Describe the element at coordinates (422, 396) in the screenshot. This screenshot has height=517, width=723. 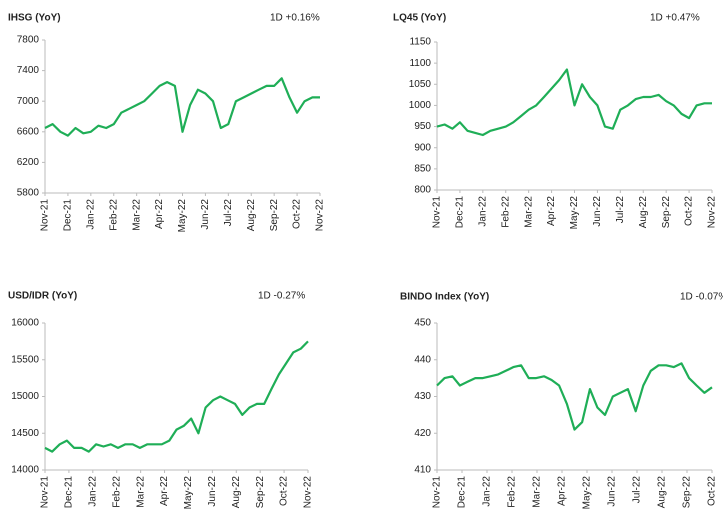
I see `y-tick-label: 430` at that location.